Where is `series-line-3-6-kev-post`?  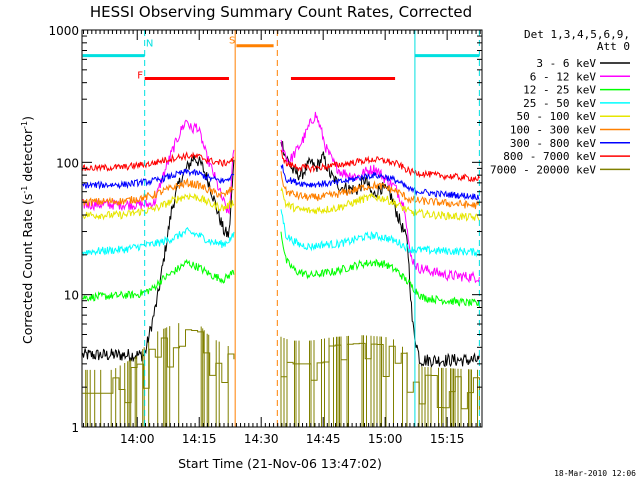
series-line-3-6-kev-post is located at coordinates (380, 255).